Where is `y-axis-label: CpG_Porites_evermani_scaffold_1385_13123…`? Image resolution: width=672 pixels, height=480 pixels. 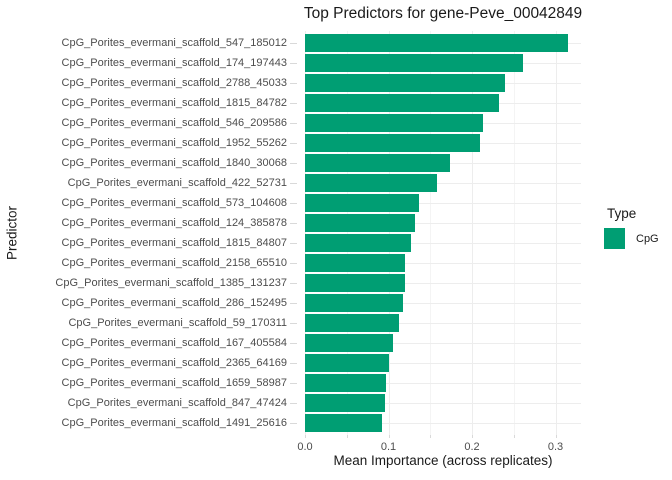 y-axis-label: CpG_Porites_evermani_scaffold_1385_13123… is located at coordinates (171, 283).